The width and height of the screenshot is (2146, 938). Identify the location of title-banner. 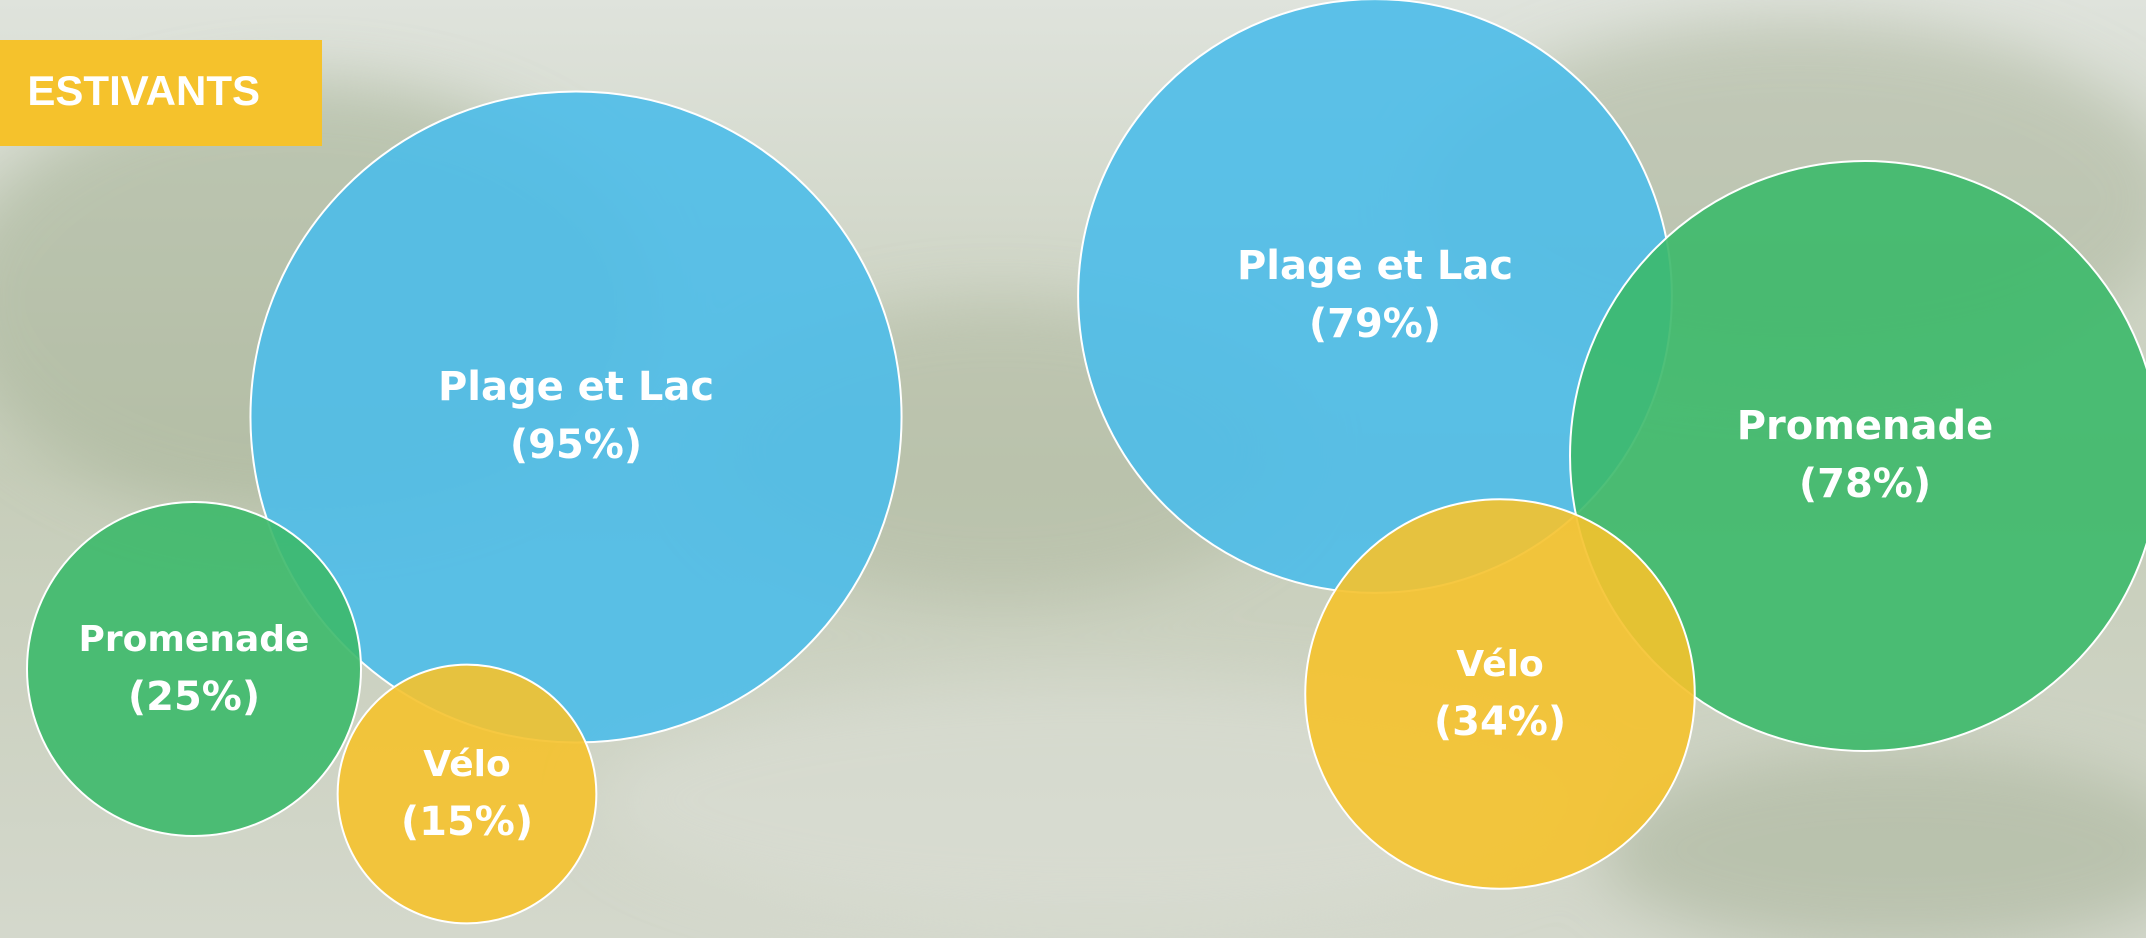
(161, 93).